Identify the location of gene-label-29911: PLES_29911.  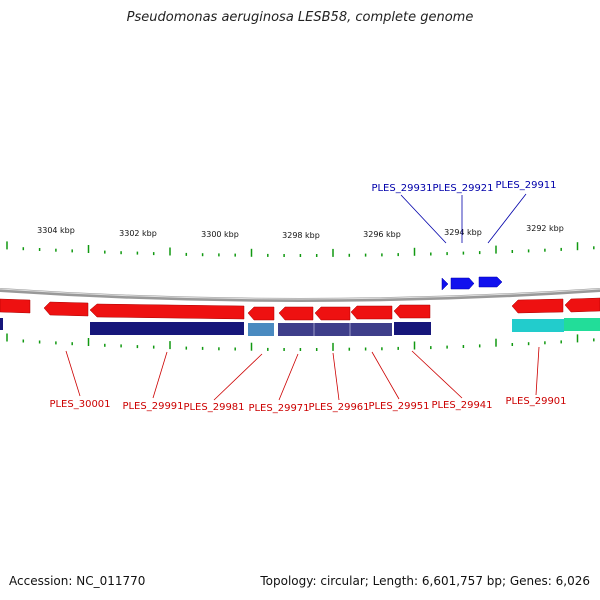
(525, 185).